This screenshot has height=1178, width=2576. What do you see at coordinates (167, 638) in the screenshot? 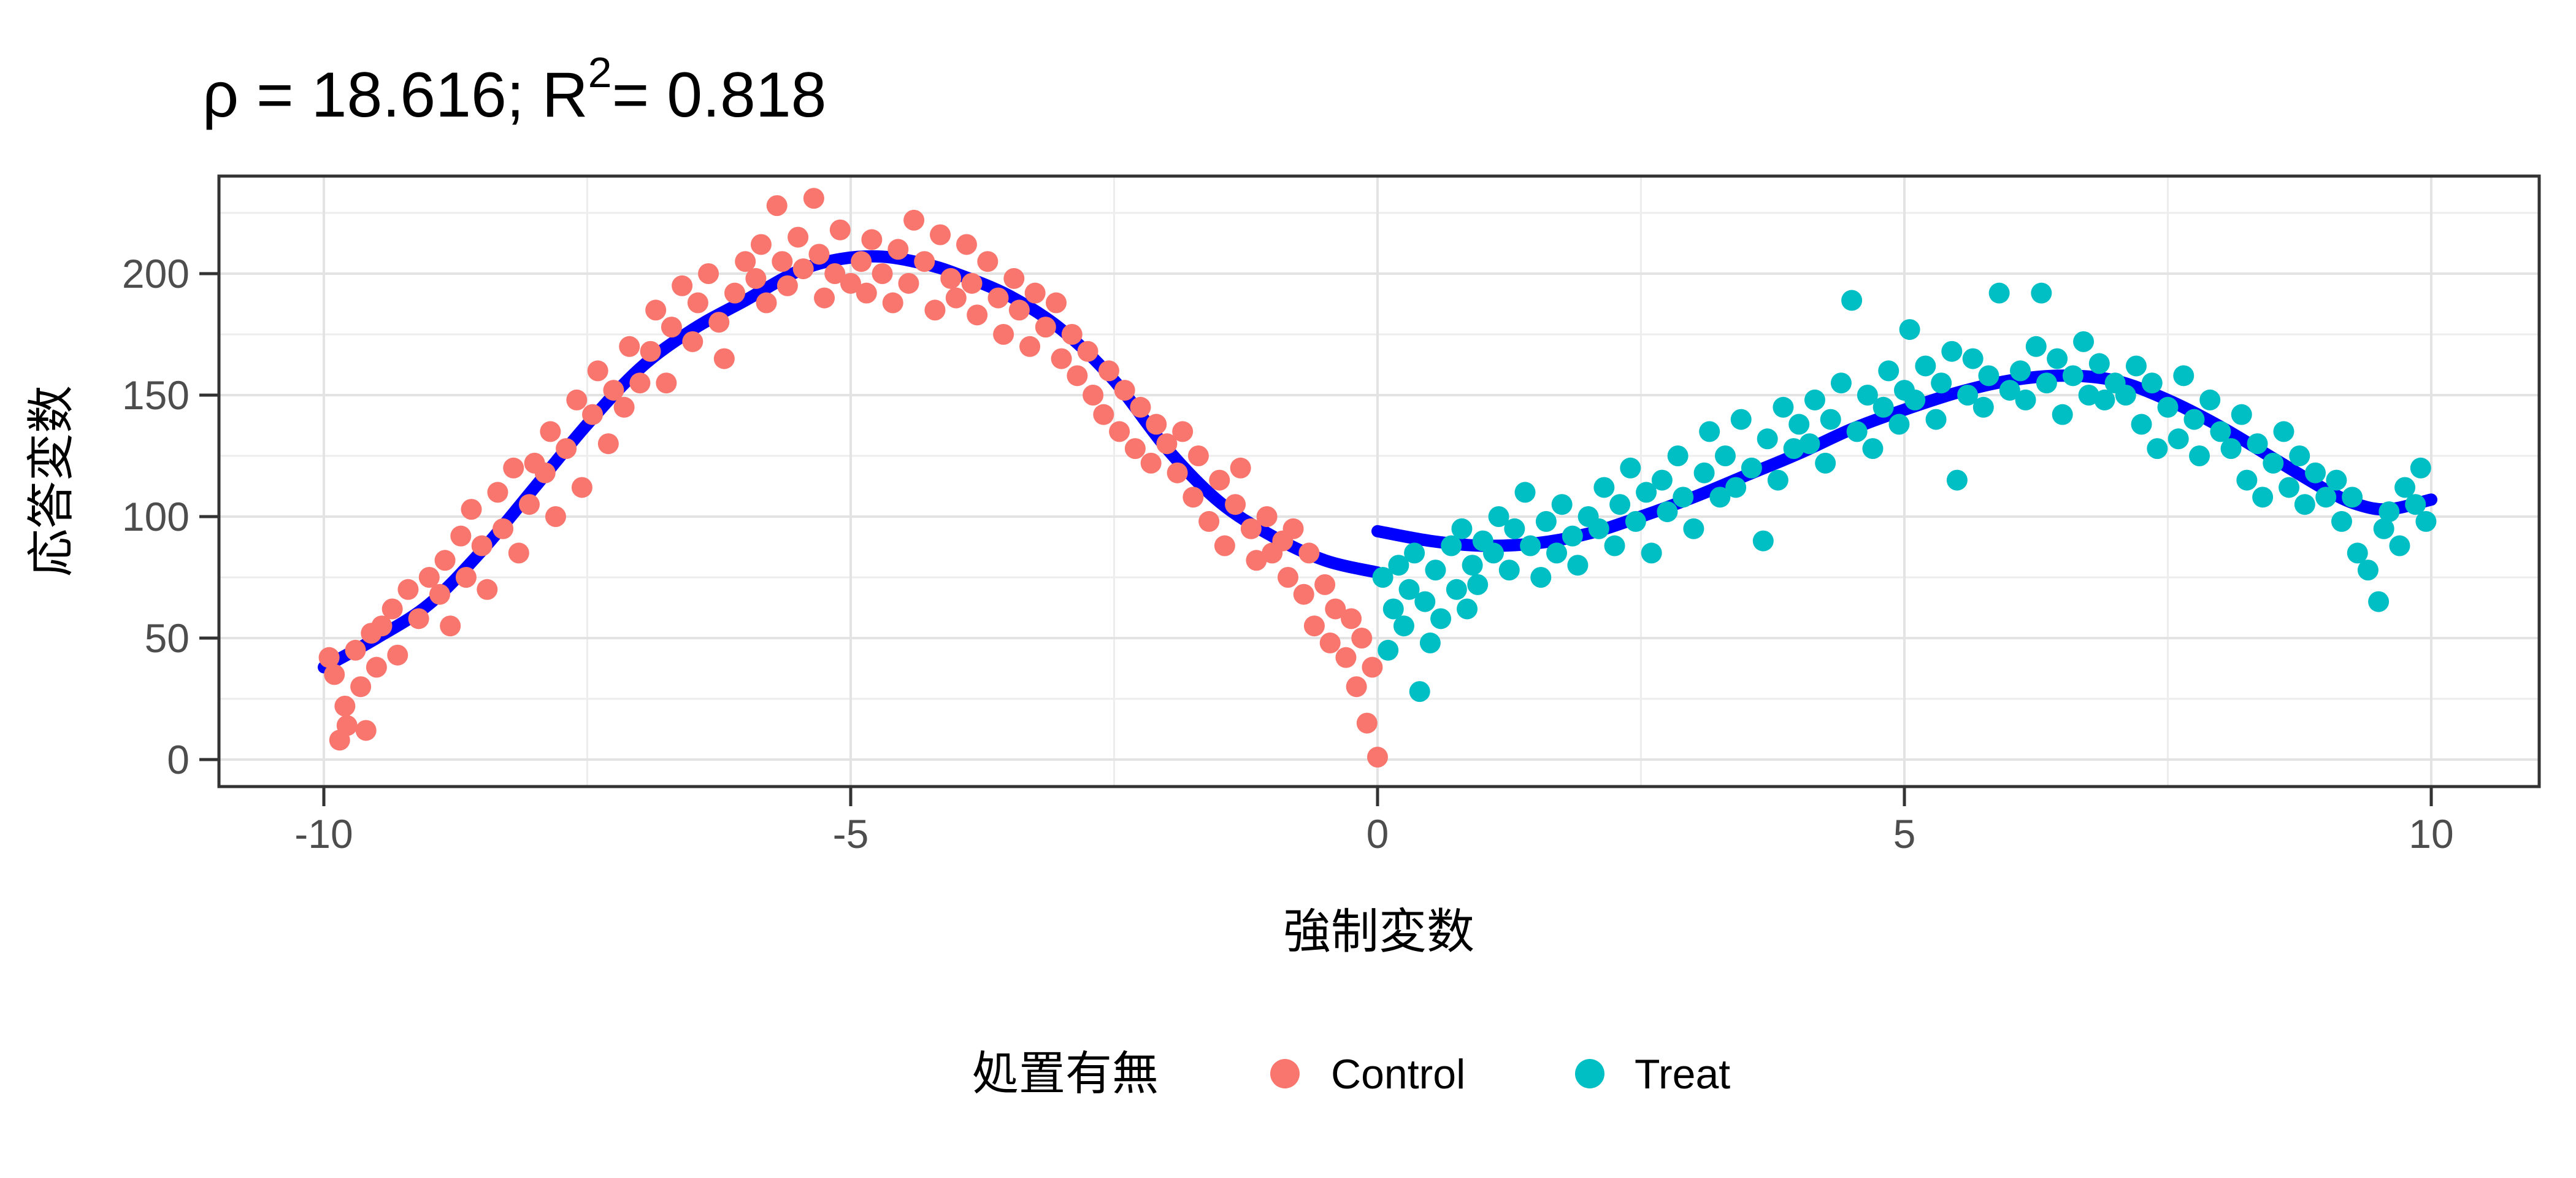
I see `y-tick-label: 50` at bounding box center [167, 638].